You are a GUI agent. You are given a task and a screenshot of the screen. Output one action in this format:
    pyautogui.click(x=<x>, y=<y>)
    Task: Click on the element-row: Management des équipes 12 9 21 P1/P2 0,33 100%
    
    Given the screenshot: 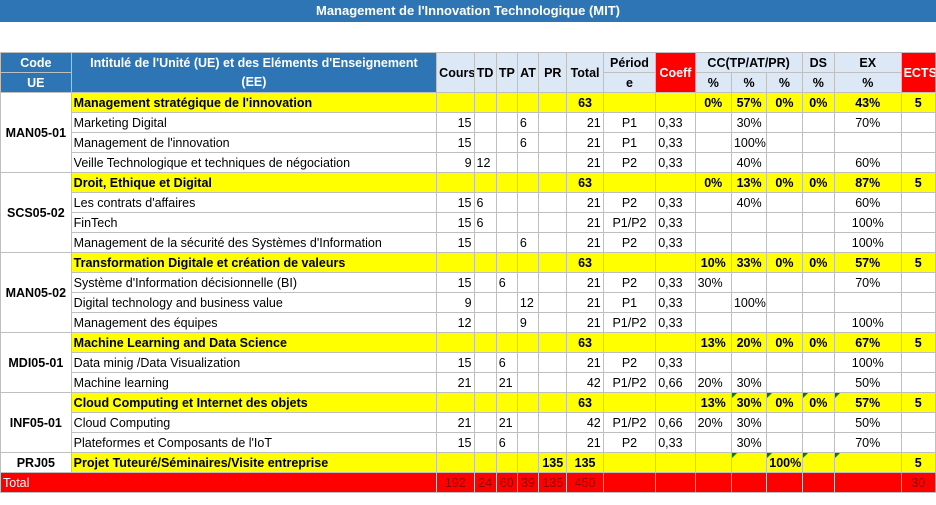 What is the action you would take?
    pyautogui.click(x=468, y=322)
    